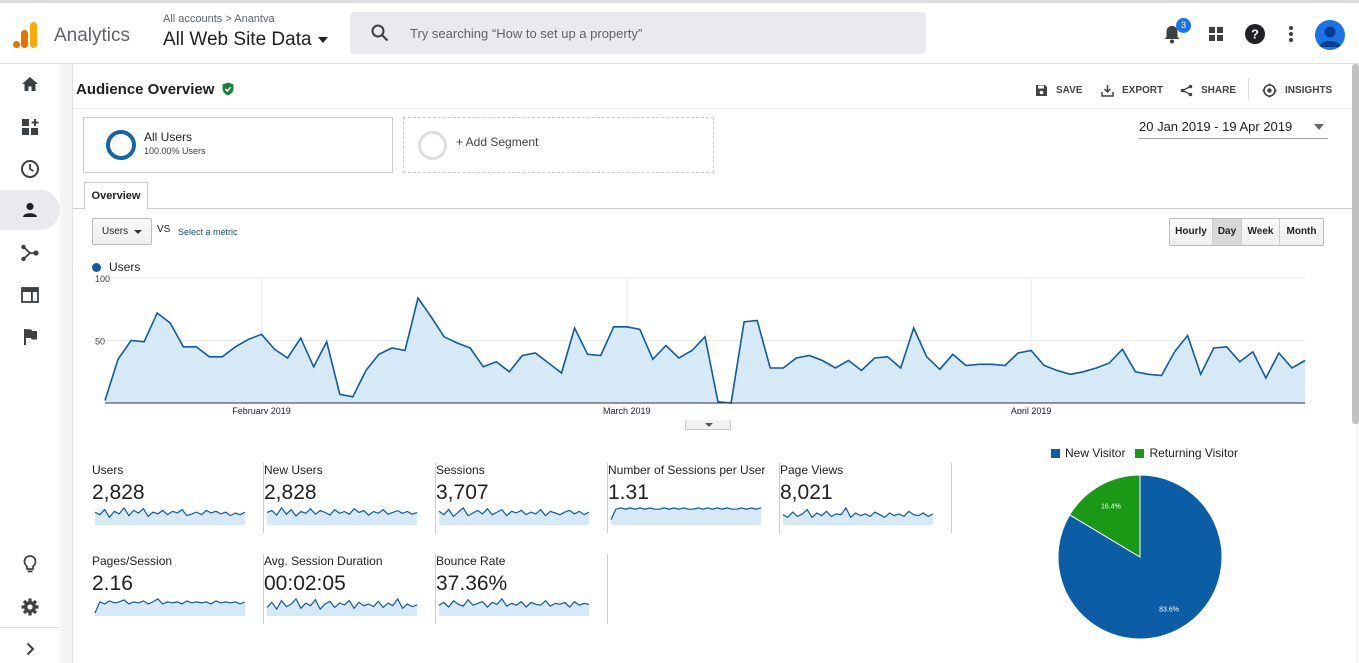 The width and height of the screenshot is (1359, 663). I want to click on date-range-value: 20 Jan 2019 - 19 Apr 2019, so click(1216, 126).